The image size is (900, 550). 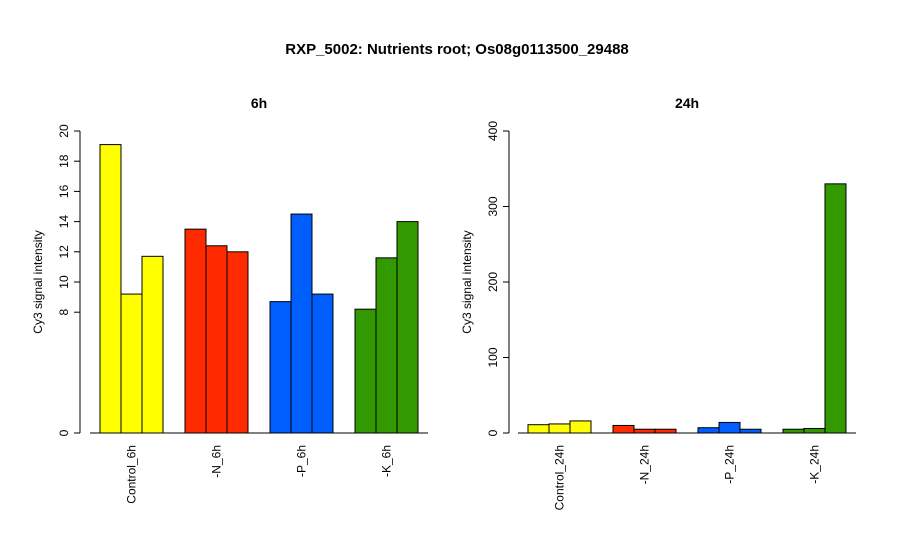 I want to click on x-tick-label: -K_24h, so click(x=815, y=464).